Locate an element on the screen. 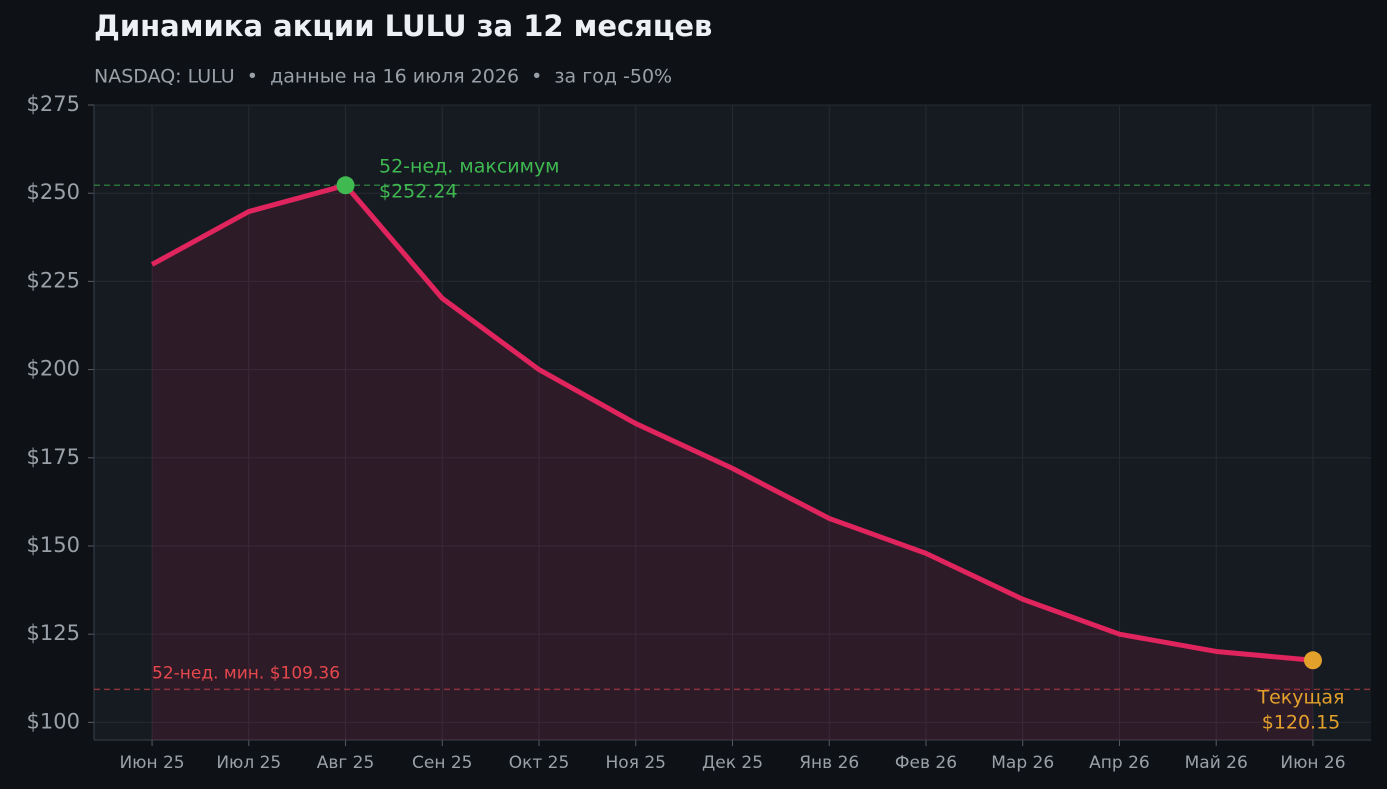  x-tick-label: Окт 25 is located at coordinates (539, 763).